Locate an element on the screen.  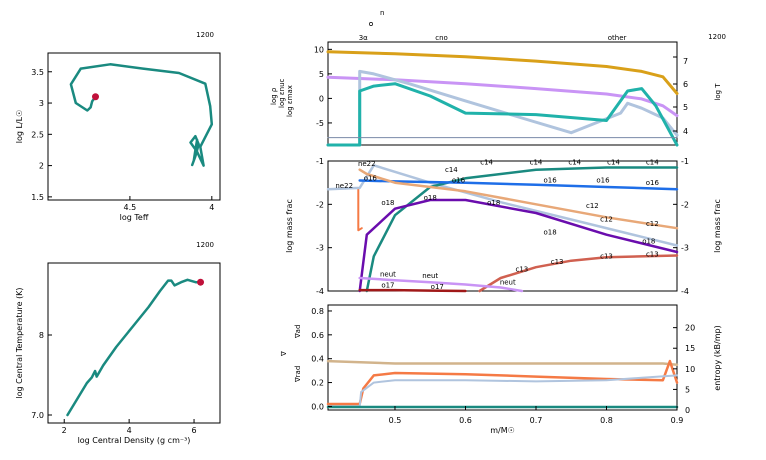
mid-series-neut is located at coordinates (441, 284).